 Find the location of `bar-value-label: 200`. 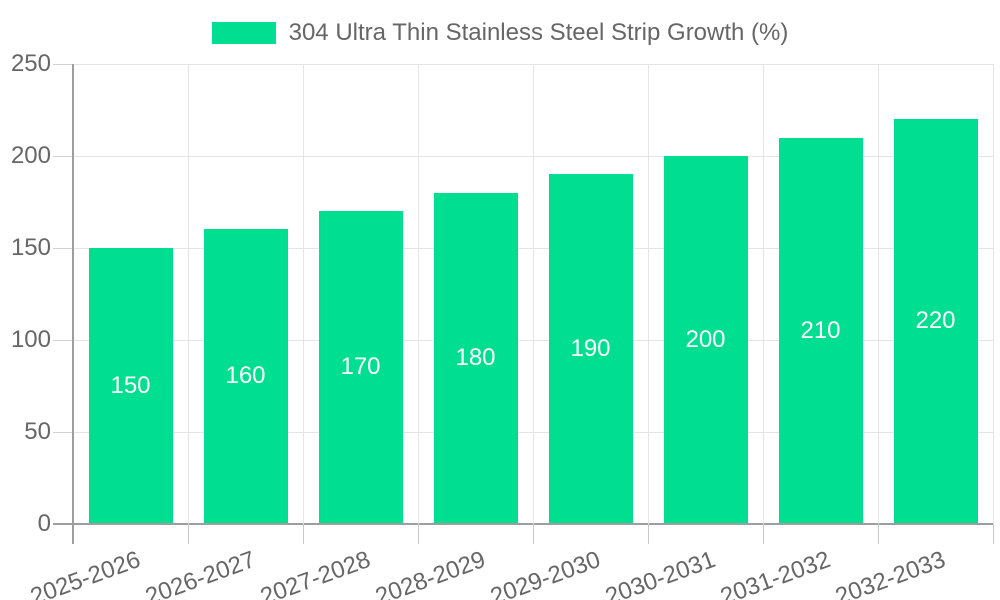

bar-value-label: 200 is located at coordinates (705, 339).